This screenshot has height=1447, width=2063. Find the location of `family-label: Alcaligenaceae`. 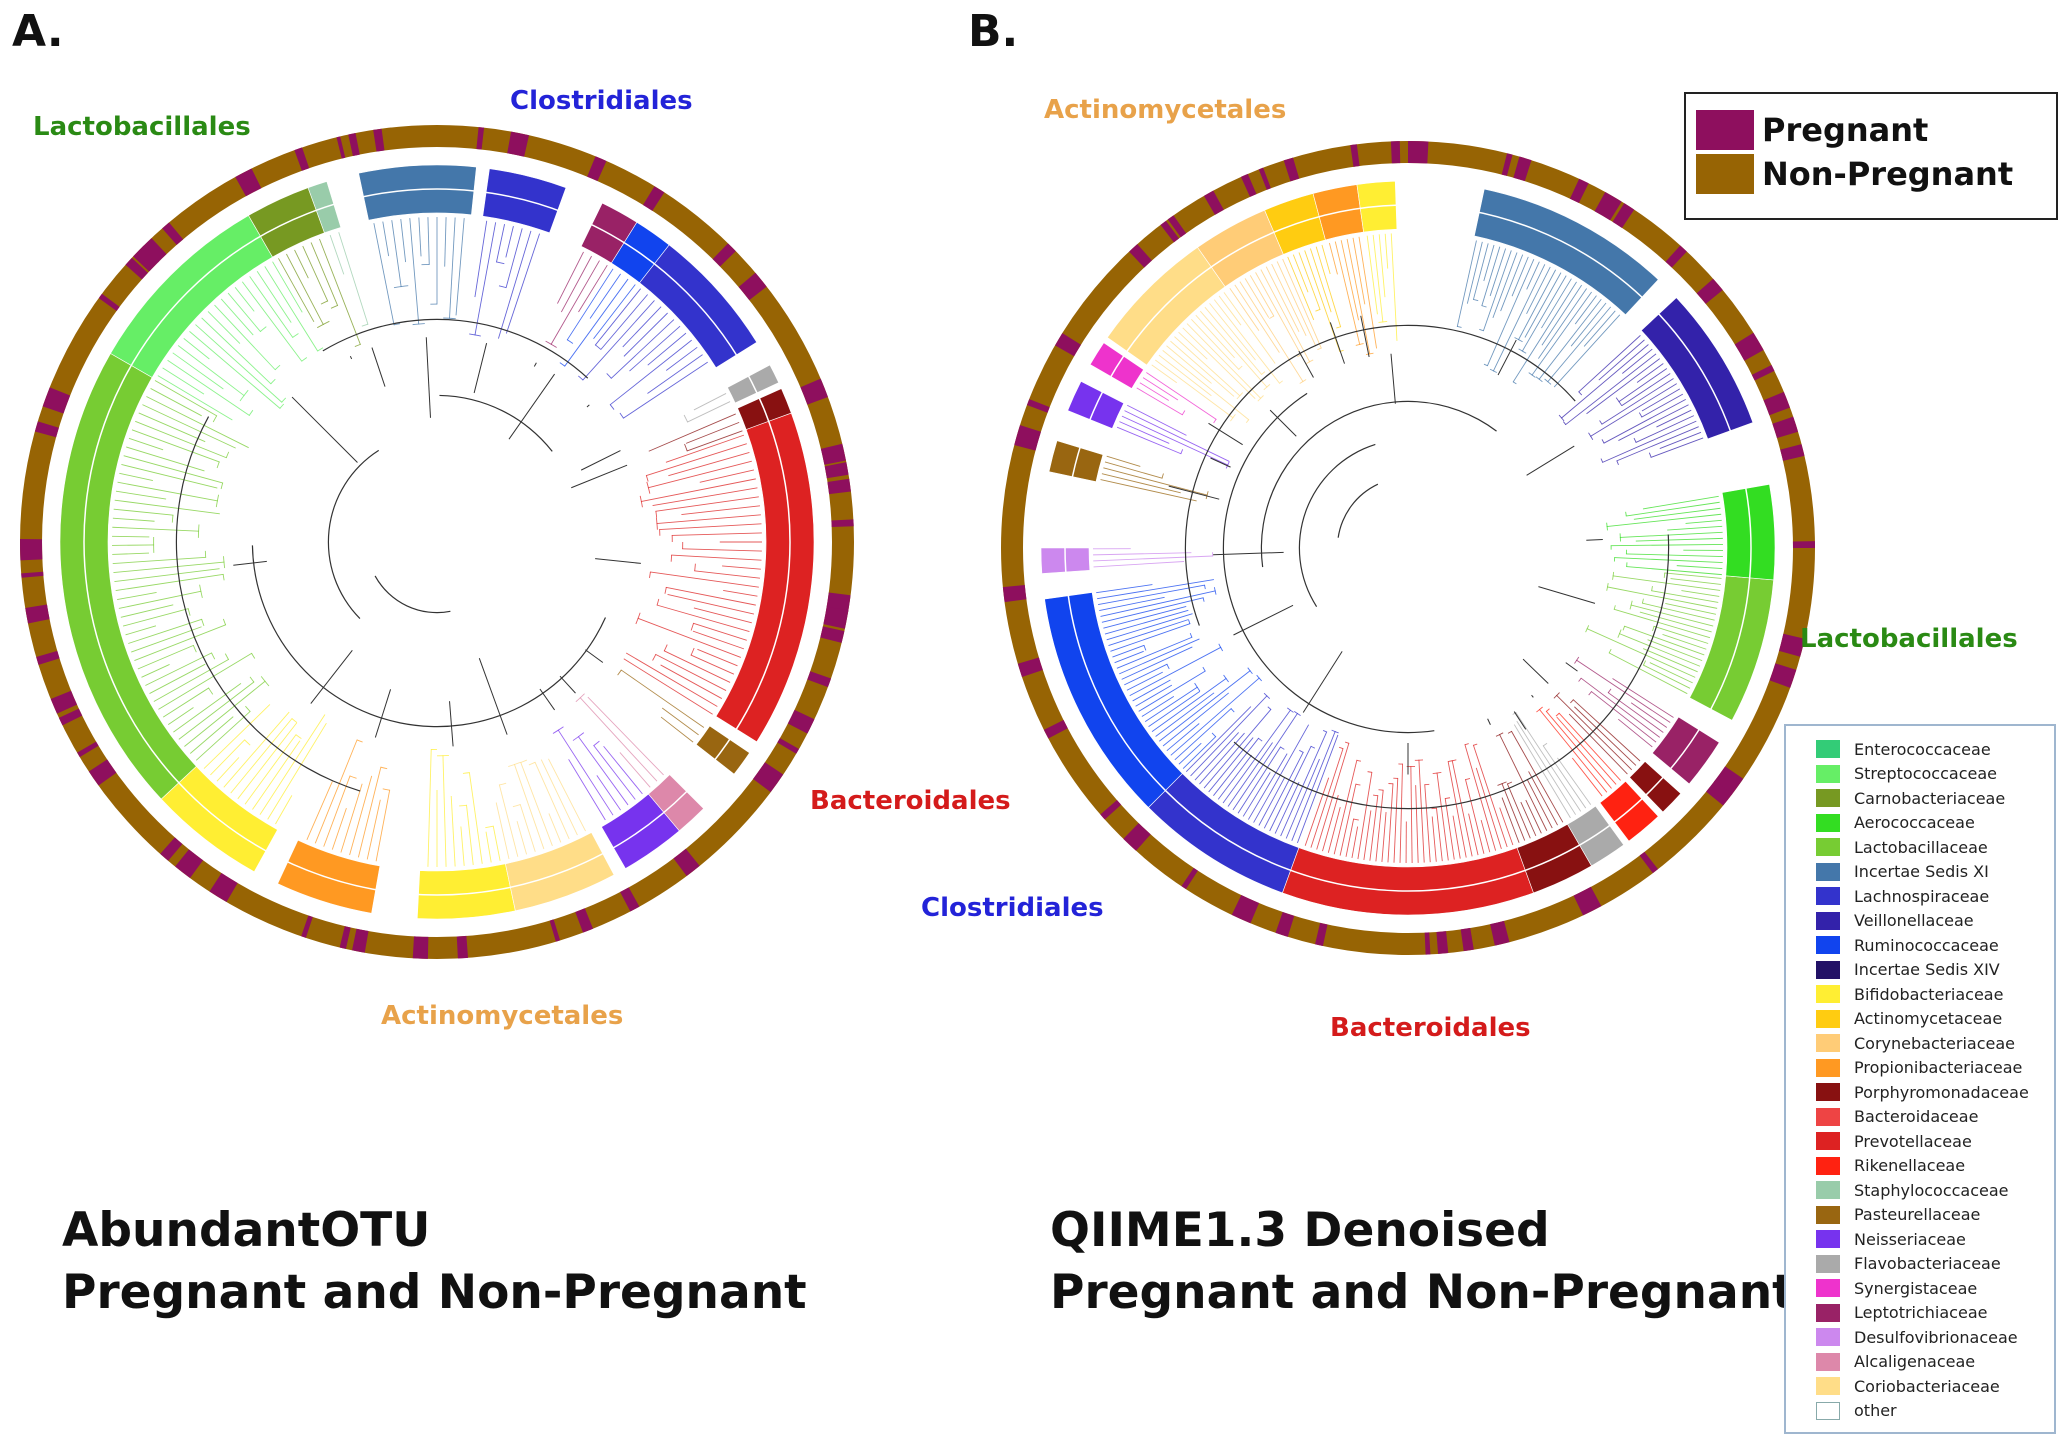

family-label: Alcaligenaceae is located at coordinates (1915, 1361).